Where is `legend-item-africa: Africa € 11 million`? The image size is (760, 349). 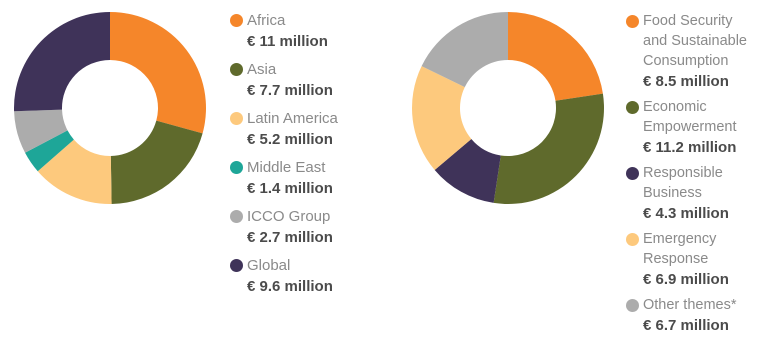 legend-item-africa: Africa € 11 million is located at coordinates (315, 34).